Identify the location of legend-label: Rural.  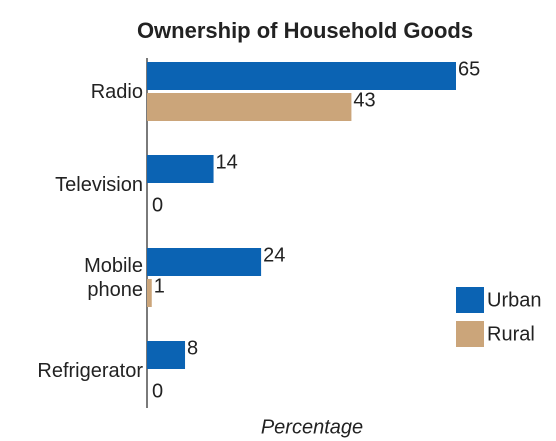
(511, 334).